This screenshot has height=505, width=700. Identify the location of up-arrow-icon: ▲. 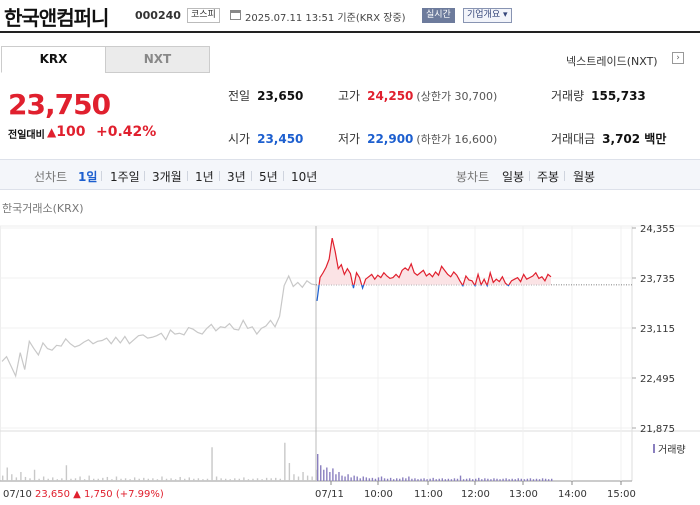
(52, 132).